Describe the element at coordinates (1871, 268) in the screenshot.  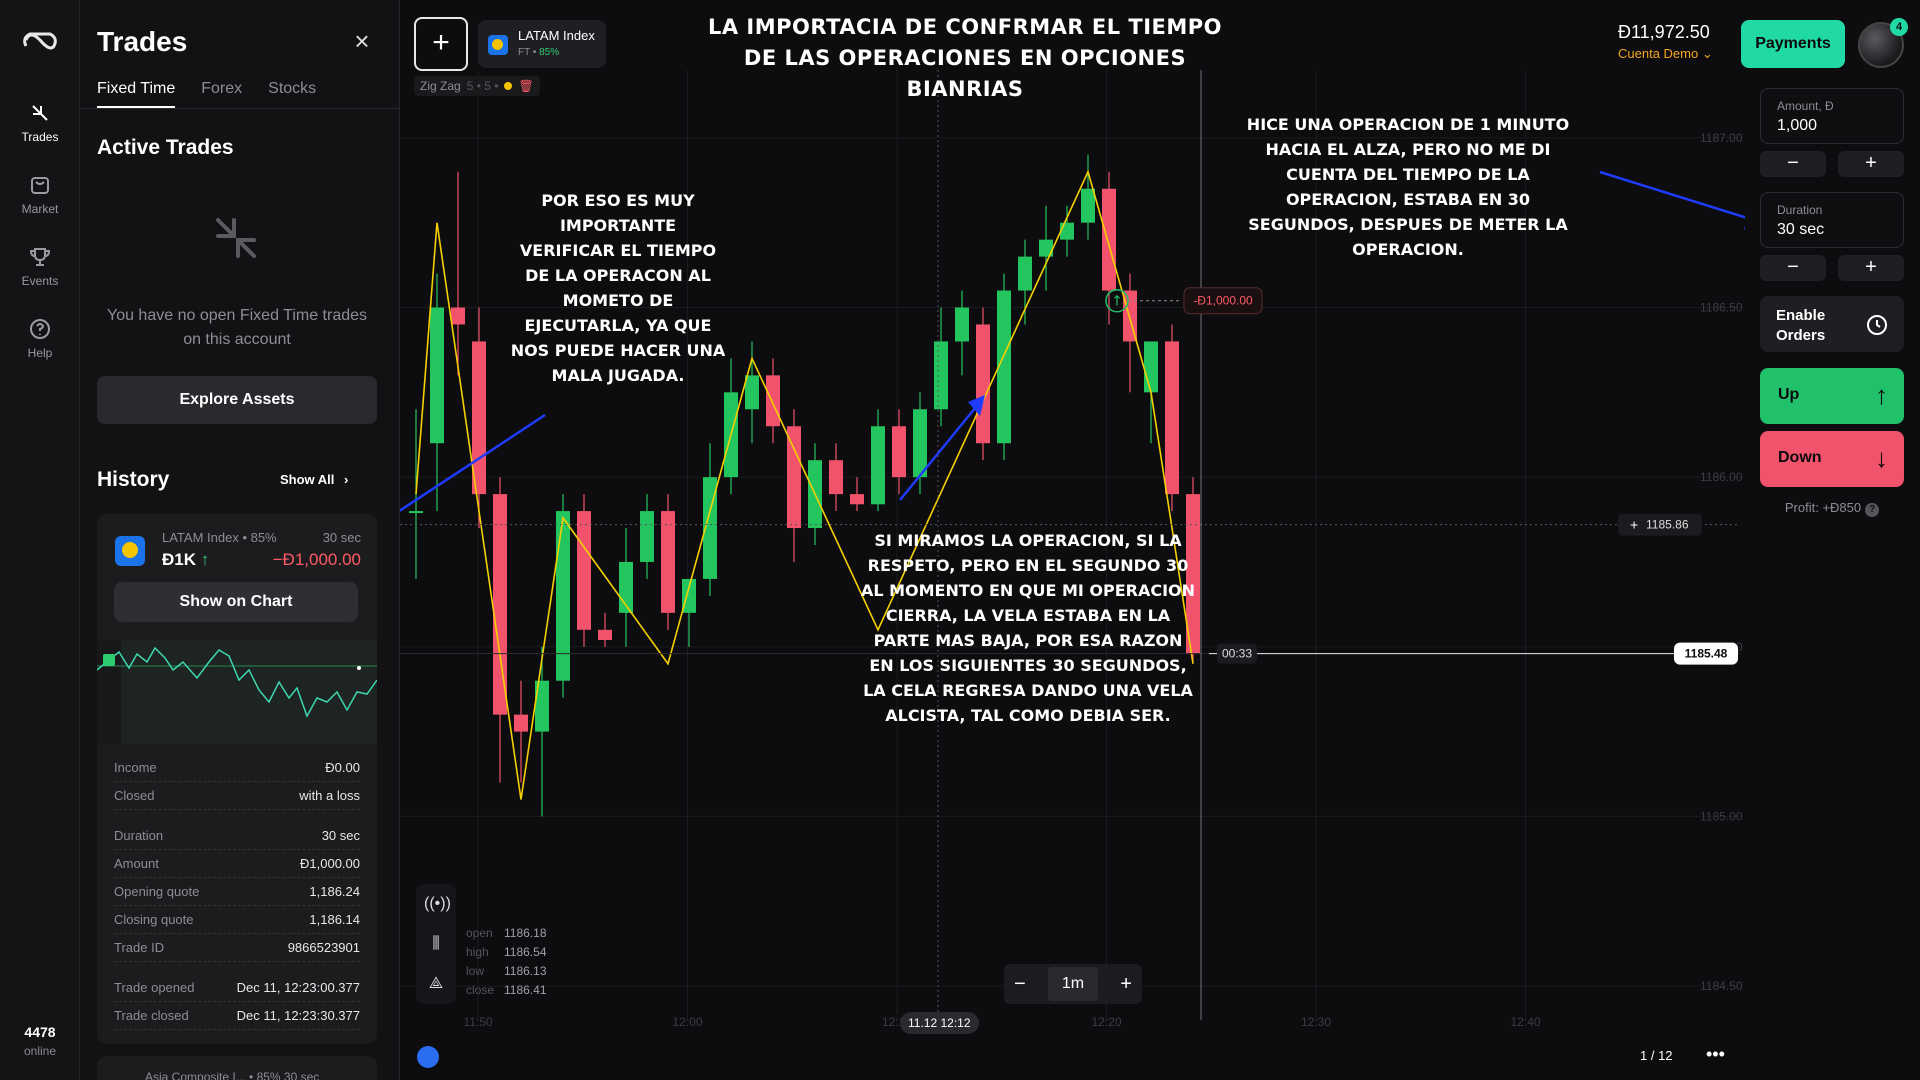
I see `duration-increase-button: +` at that location.